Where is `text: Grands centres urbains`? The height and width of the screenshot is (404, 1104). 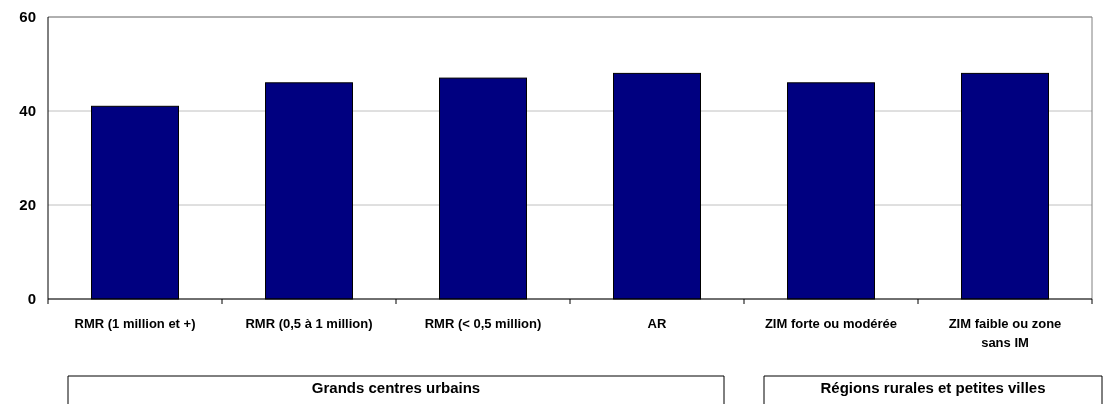
text: Grands centres urbains is located at coordinates (396, 387).